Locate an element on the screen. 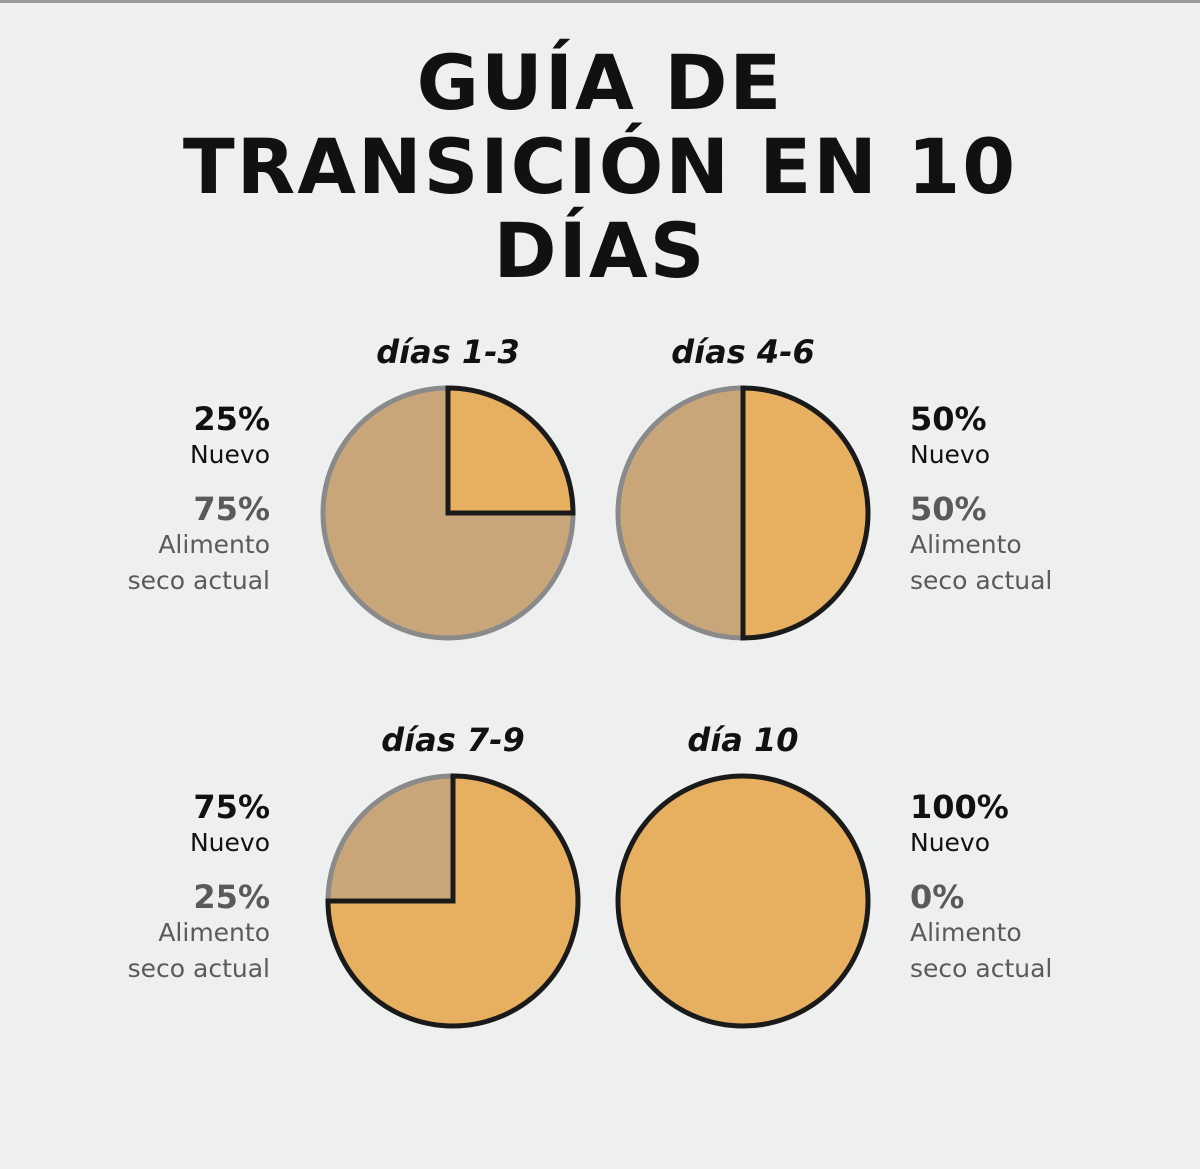 The width and height of the screenshot is (1200, 1169). legend: 25% Nuevo 75% Alimento seco actual is located at coordinates (170, 500).